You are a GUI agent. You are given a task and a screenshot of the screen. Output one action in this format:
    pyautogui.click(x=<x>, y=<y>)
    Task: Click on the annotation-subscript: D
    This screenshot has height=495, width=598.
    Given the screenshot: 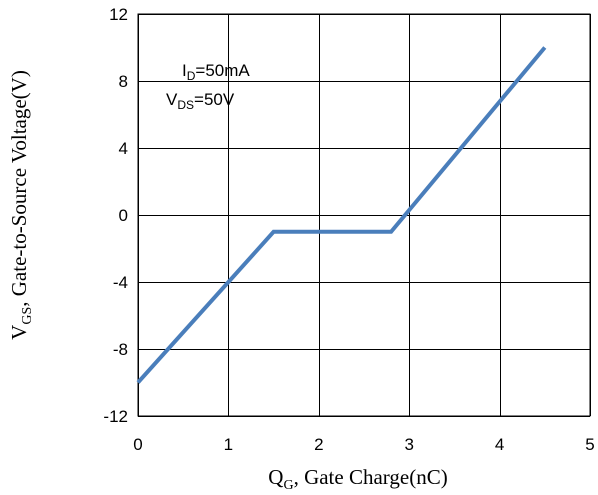 What is the action you would take?
    pyautogui.click(x=191, y=76)
    